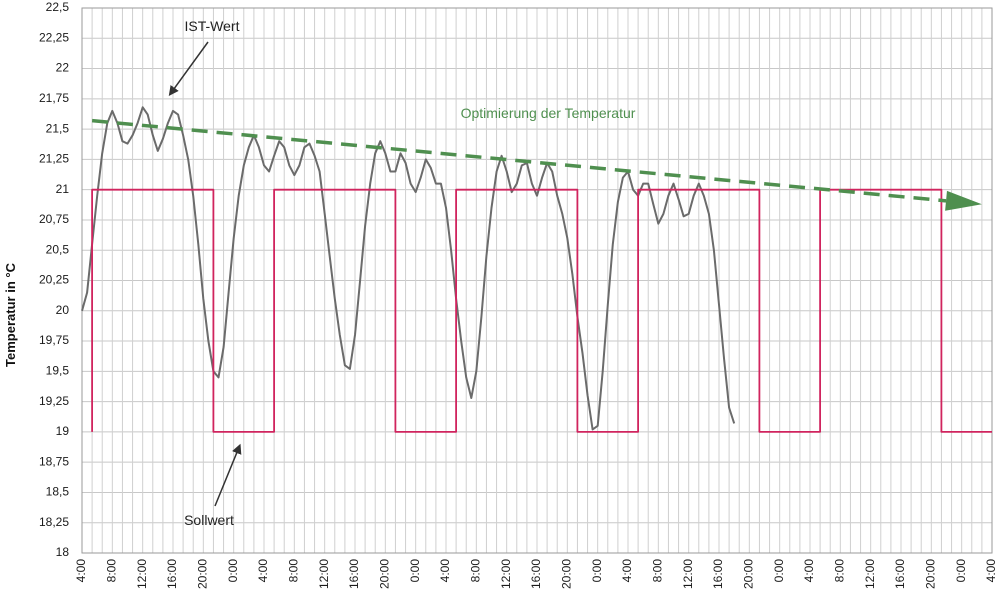  I want to click on trend-label: Optimierung der Temperatur, so click(548, 113).